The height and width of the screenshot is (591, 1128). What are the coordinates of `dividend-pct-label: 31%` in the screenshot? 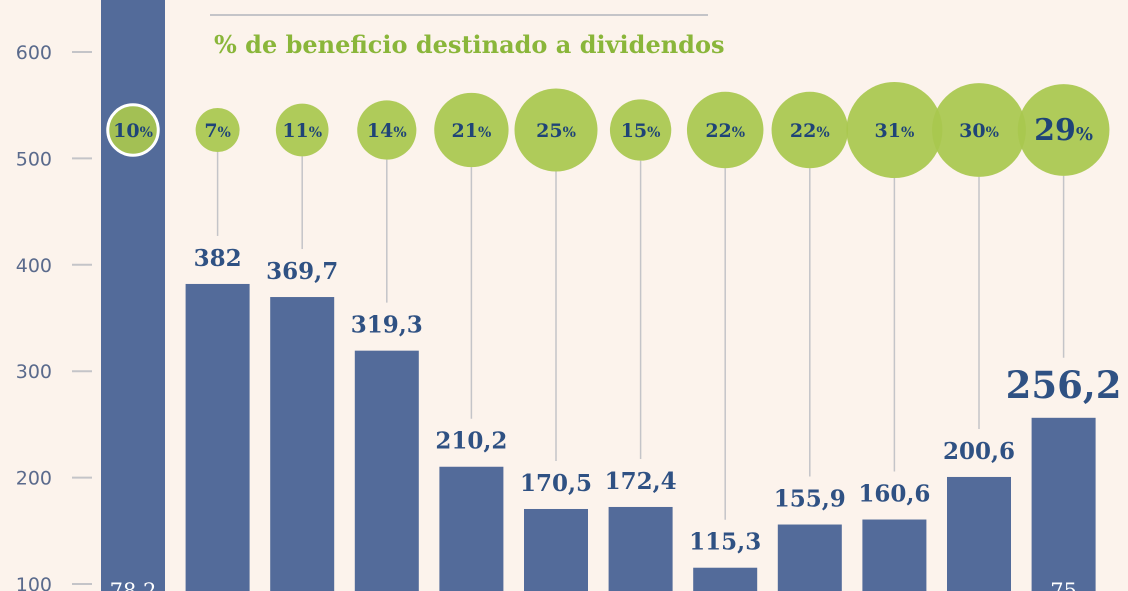 It's located at (895, 131).